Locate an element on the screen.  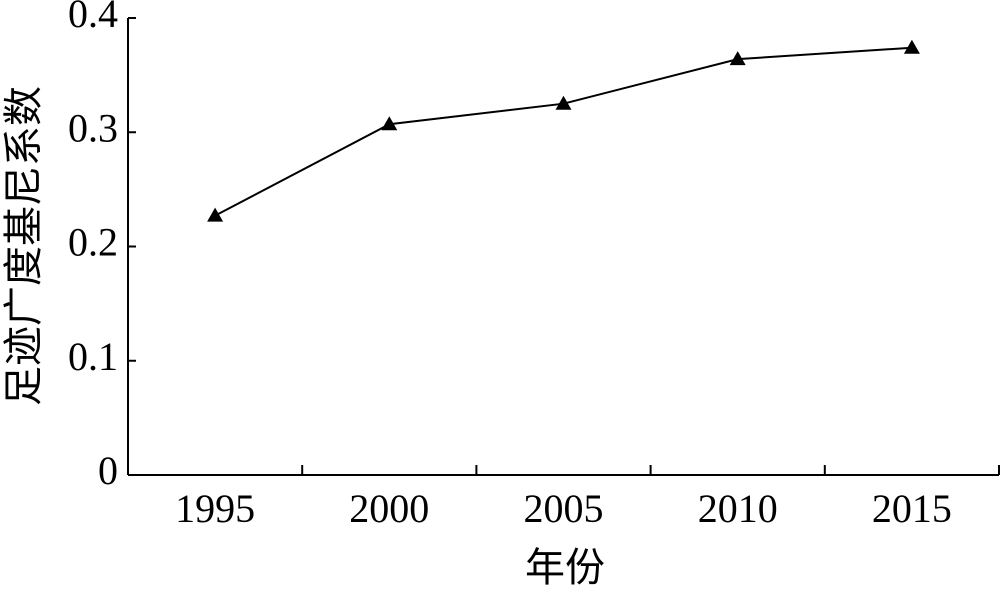
x-axis-label: 年份 is located at coordinates (565, 567).